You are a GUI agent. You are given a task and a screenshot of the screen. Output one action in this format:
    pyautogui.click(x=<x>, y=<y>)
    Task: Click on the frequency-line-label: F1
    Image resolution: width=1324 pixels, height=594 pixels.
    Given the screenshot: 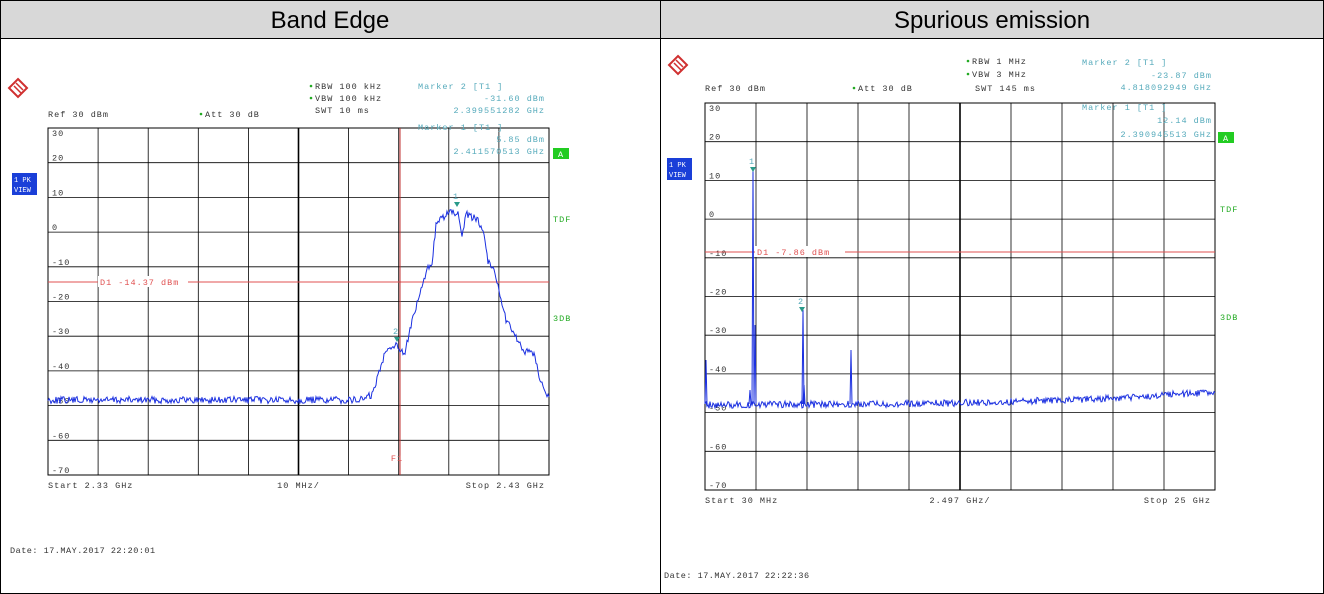 What is the action you would take?
    pyautogui.click(x=397, y=459)
    